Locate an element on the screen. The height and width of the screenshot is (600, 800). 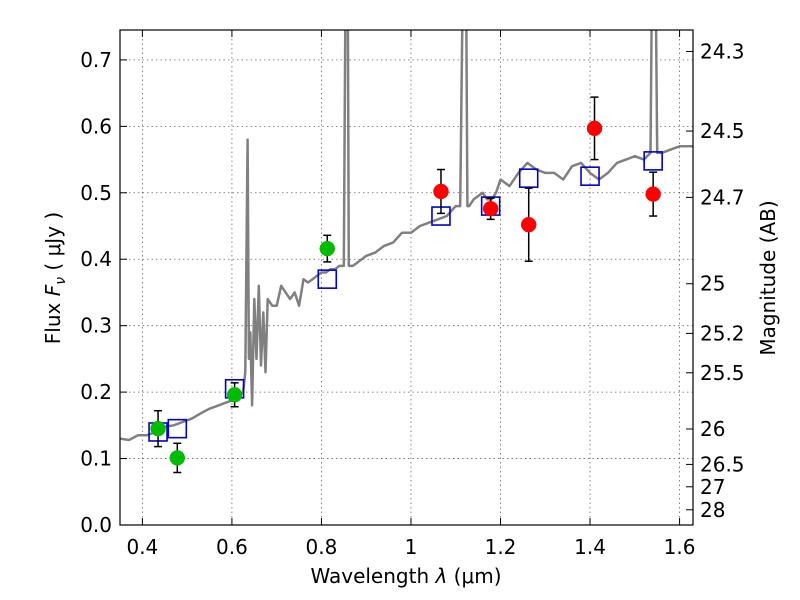
right-tick-label: 24.7 is located at coordinates (722, 197).